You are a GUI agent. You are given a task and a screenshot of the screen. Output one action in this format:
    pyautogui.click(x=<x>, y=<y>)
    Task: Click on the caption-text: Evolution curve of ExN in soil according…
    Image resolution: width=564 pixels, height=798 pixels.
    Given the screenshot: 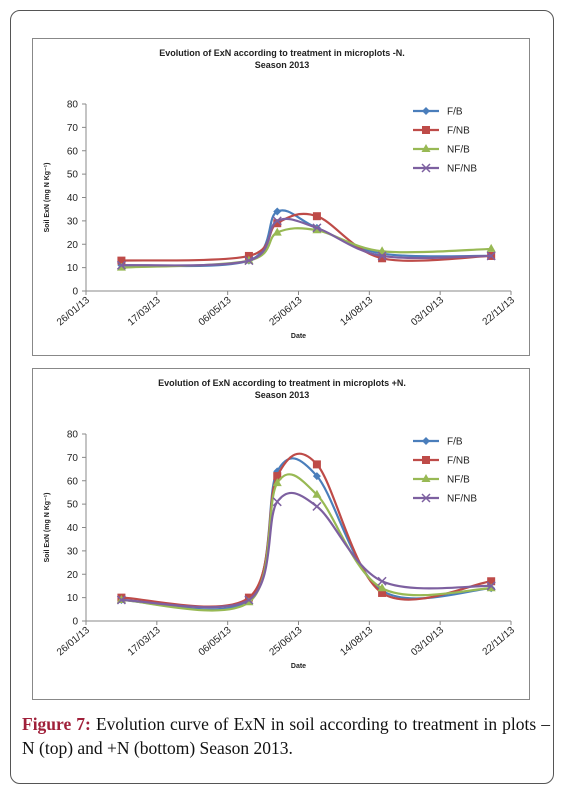 What is the action you would take?
    pyautogui.click(x=286, y=736)
    